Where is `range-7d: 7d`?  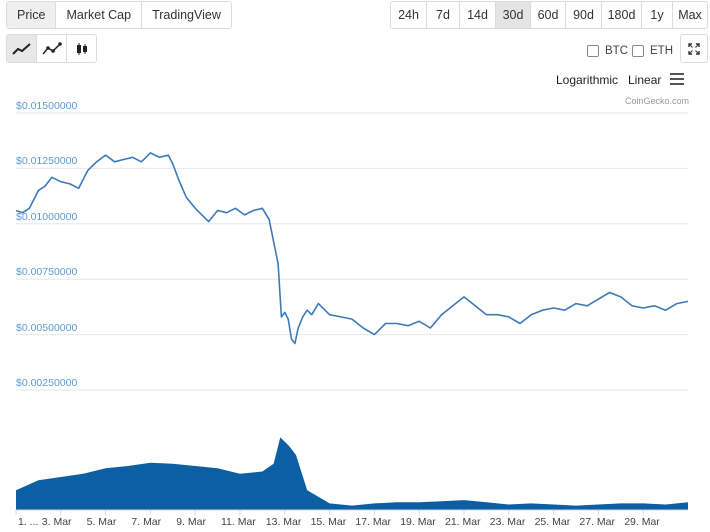
range-7d: 7d is located at coordinates (443, 15).